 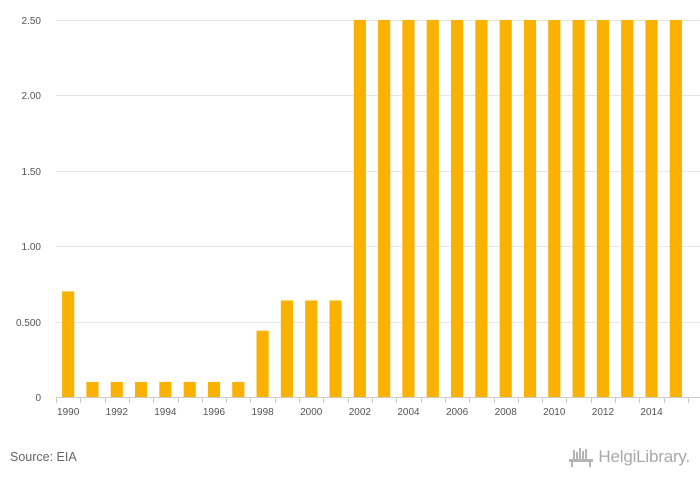 What do you see at coordinates (603, 412) in the screenshot?
I see `x-tick-label: 2012` at bounding box center [603, 412].